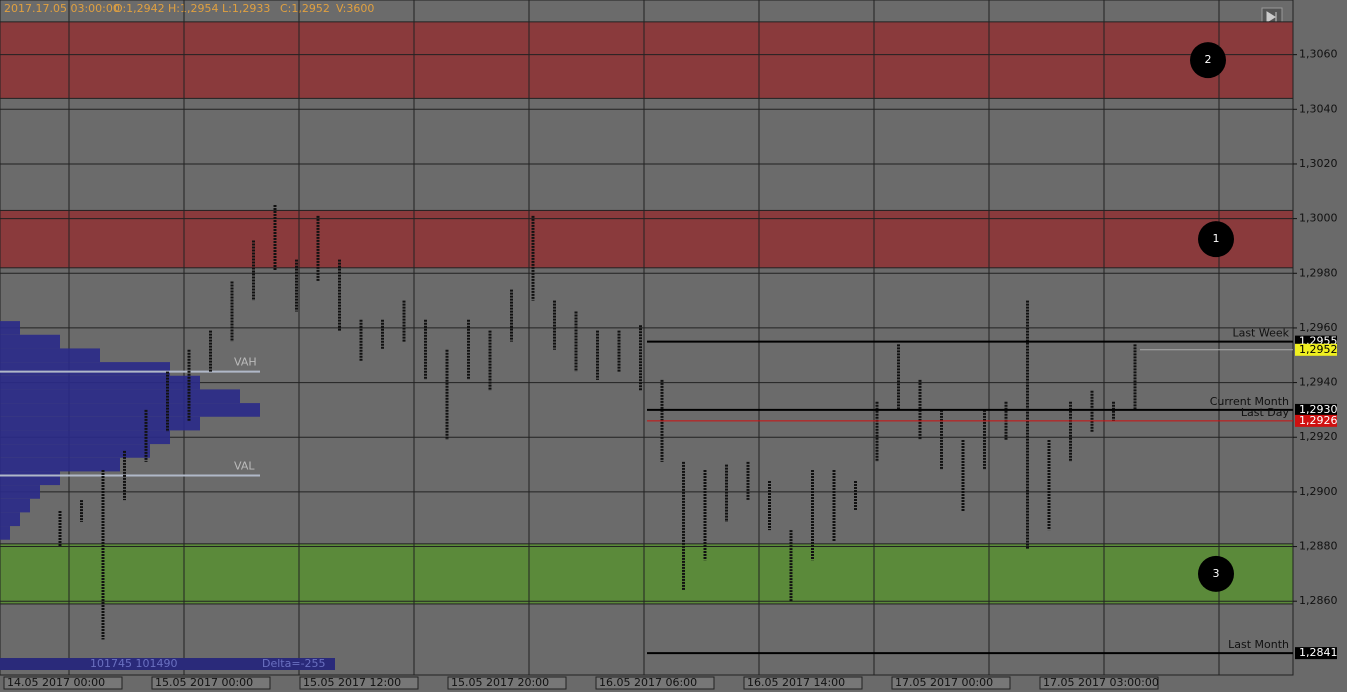 This screenshot has width=1347, height=692. I want to click on time-label: 14.05 2017 00:00, so click(56, 682).